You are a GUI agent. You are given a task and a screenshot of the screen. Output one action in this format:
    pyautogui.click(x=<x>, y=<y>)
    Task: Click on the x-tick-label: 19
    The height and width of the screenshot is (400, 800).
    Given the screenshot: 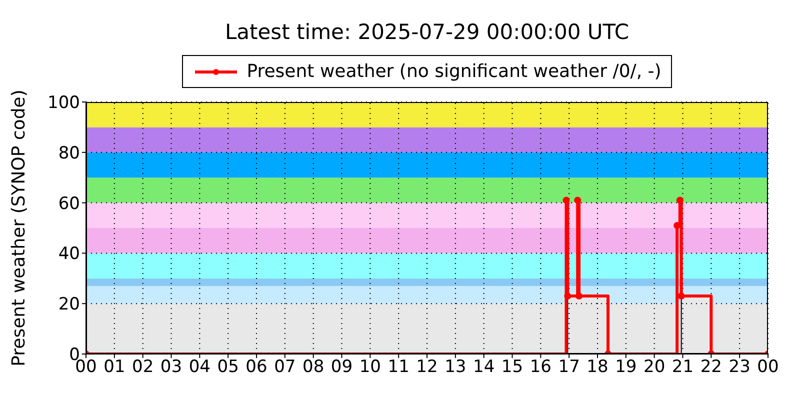 What is the action you would take?
    pyautogui.click(x=626, y=367)
    